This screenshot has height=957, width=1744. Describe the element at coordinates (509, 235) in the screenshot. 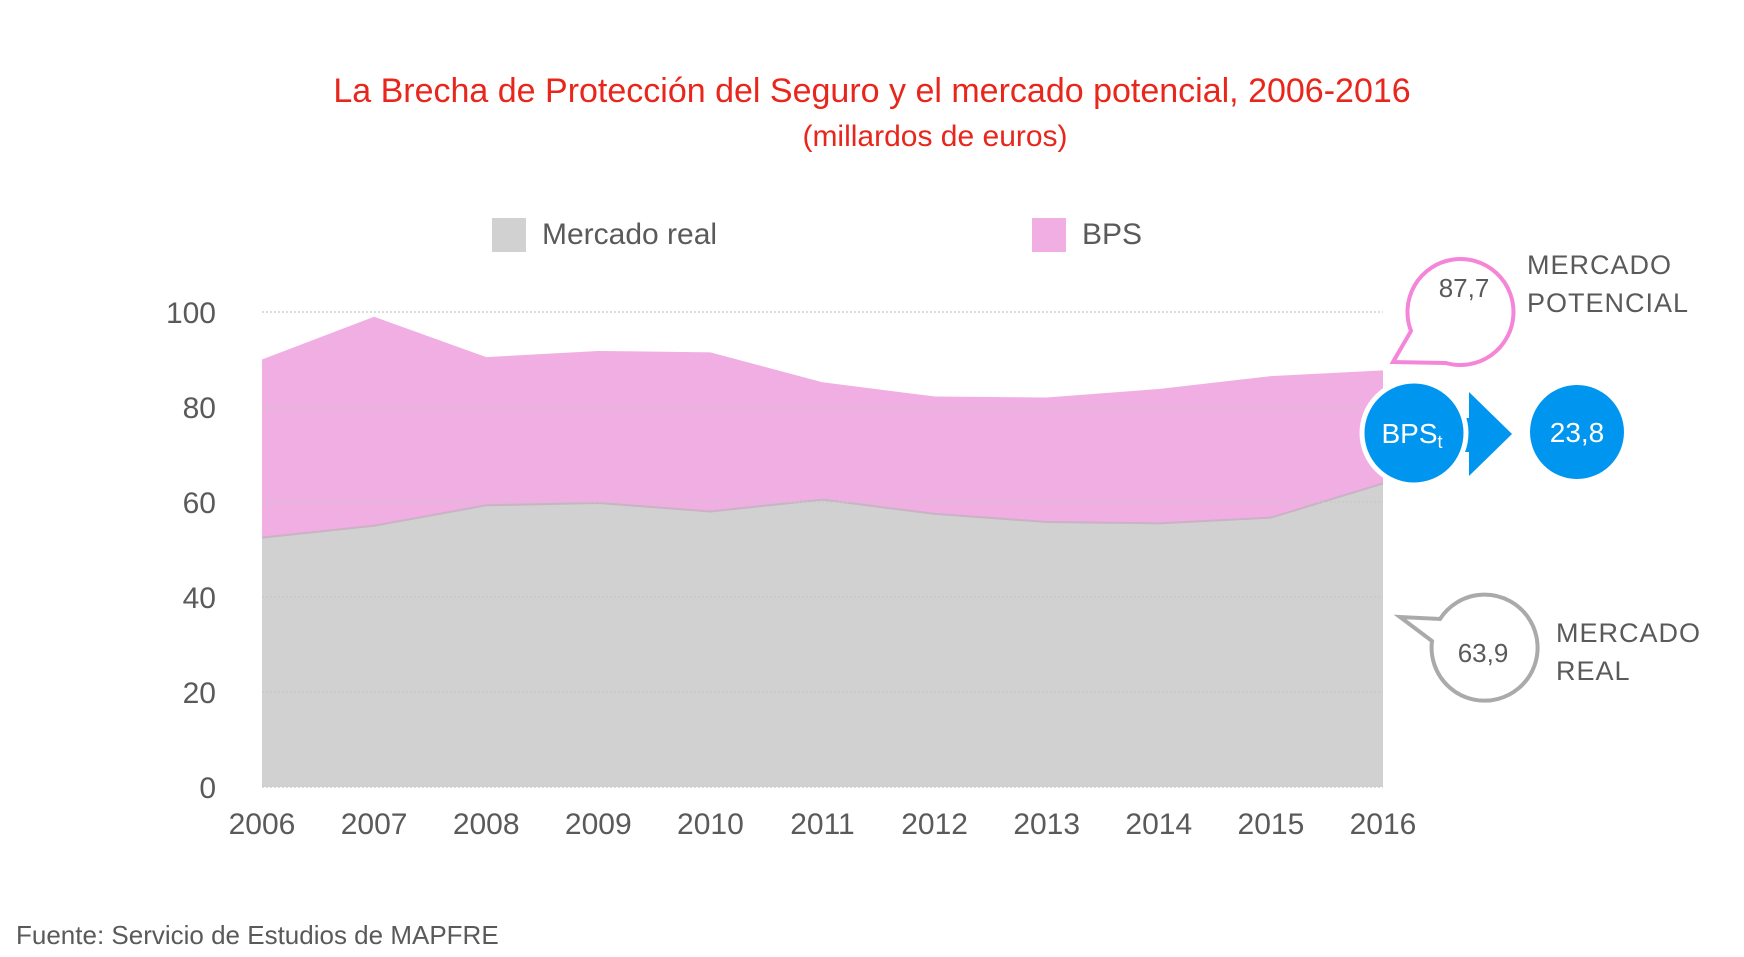

I see `legend-swatch-mercado-real` at that location.